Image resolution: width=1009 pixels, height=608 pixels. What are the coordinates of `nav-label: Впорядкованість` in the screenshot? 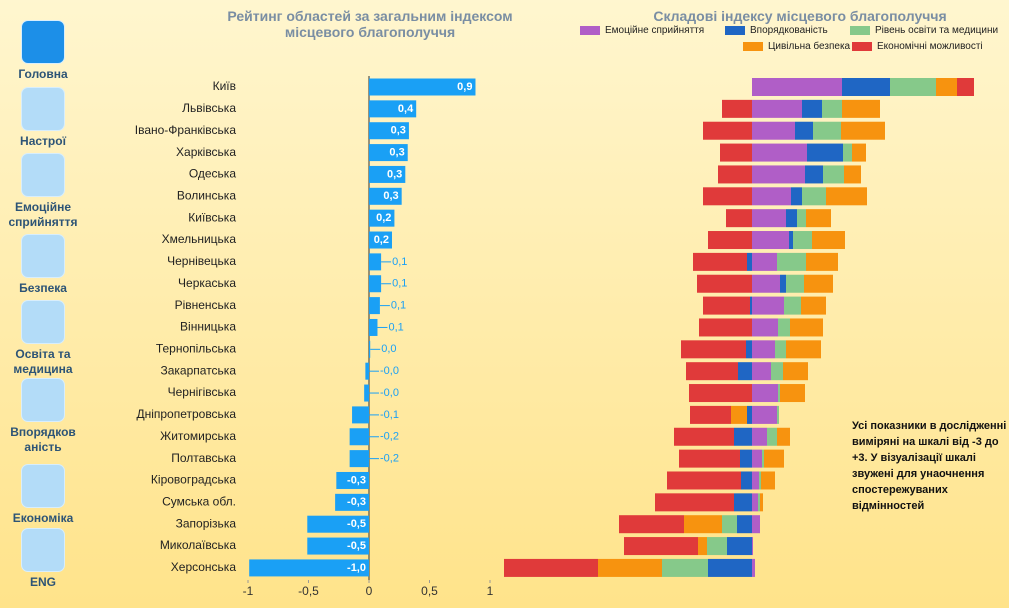 It's located at (43, 439).